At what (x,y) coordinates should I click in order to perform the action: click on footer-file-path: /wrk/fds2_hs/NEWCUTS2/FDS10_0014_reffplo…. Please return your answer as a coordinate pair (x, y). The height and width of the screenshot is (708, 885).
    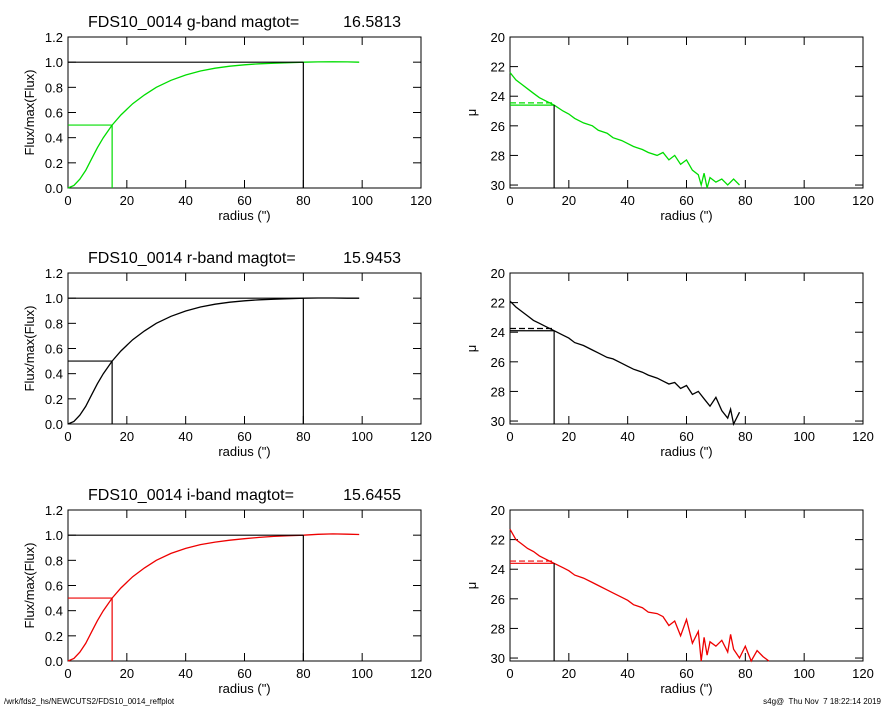
    Looking at the image, I should click on (89, 701).